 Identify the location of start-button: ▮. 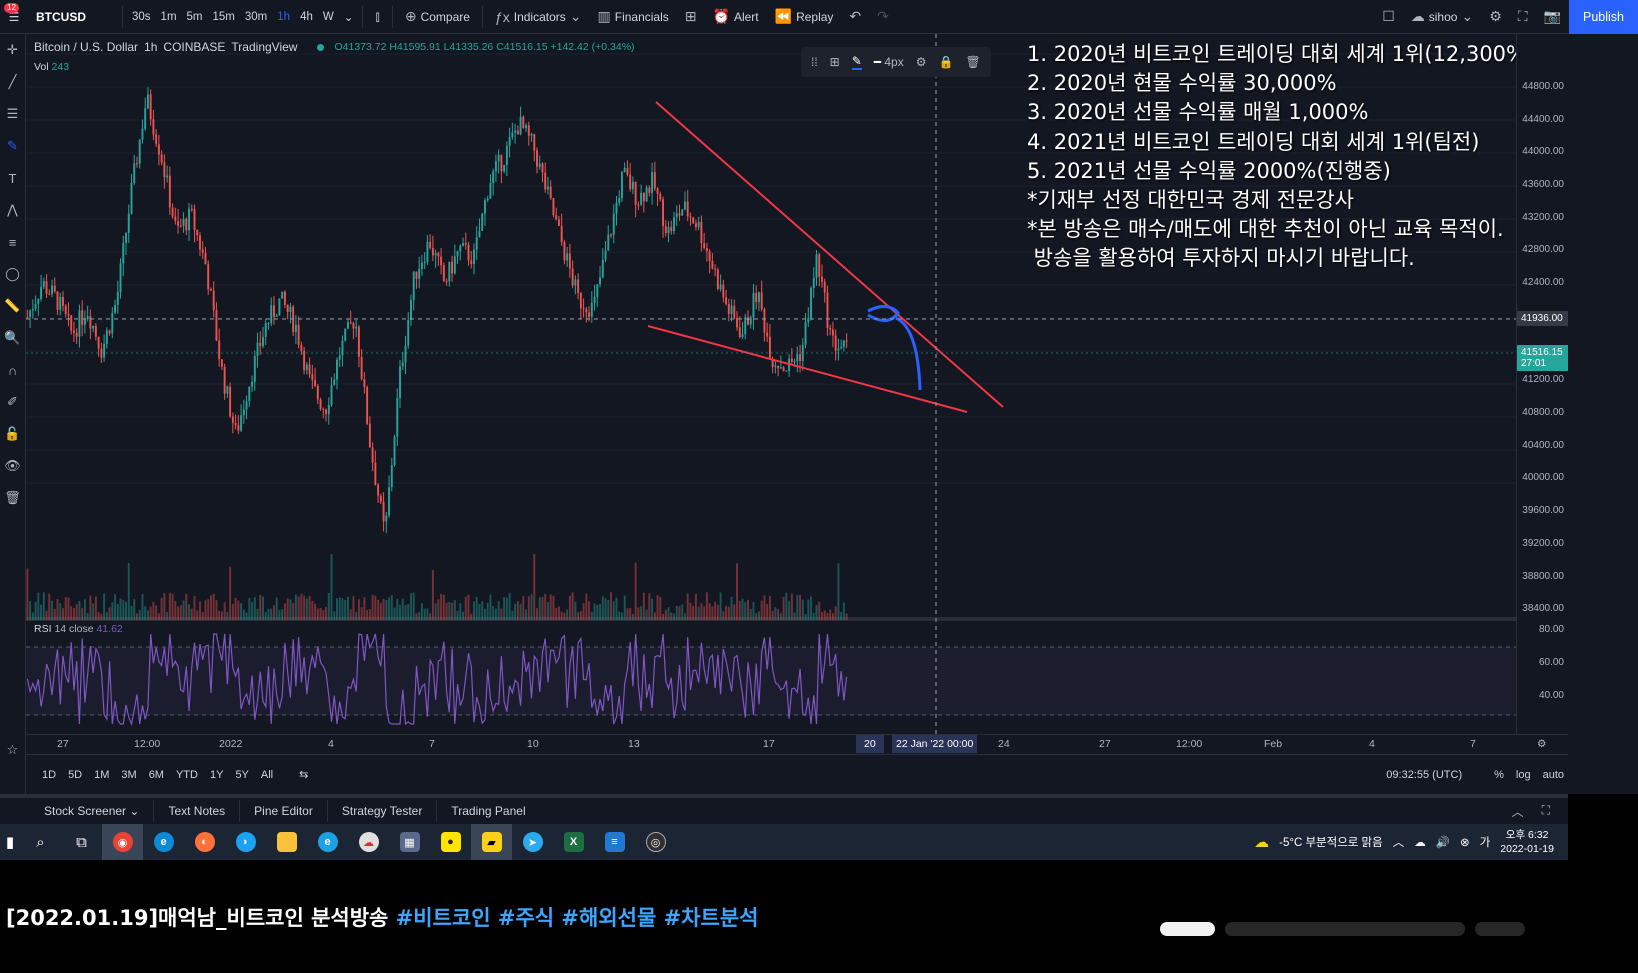
(10, 842).